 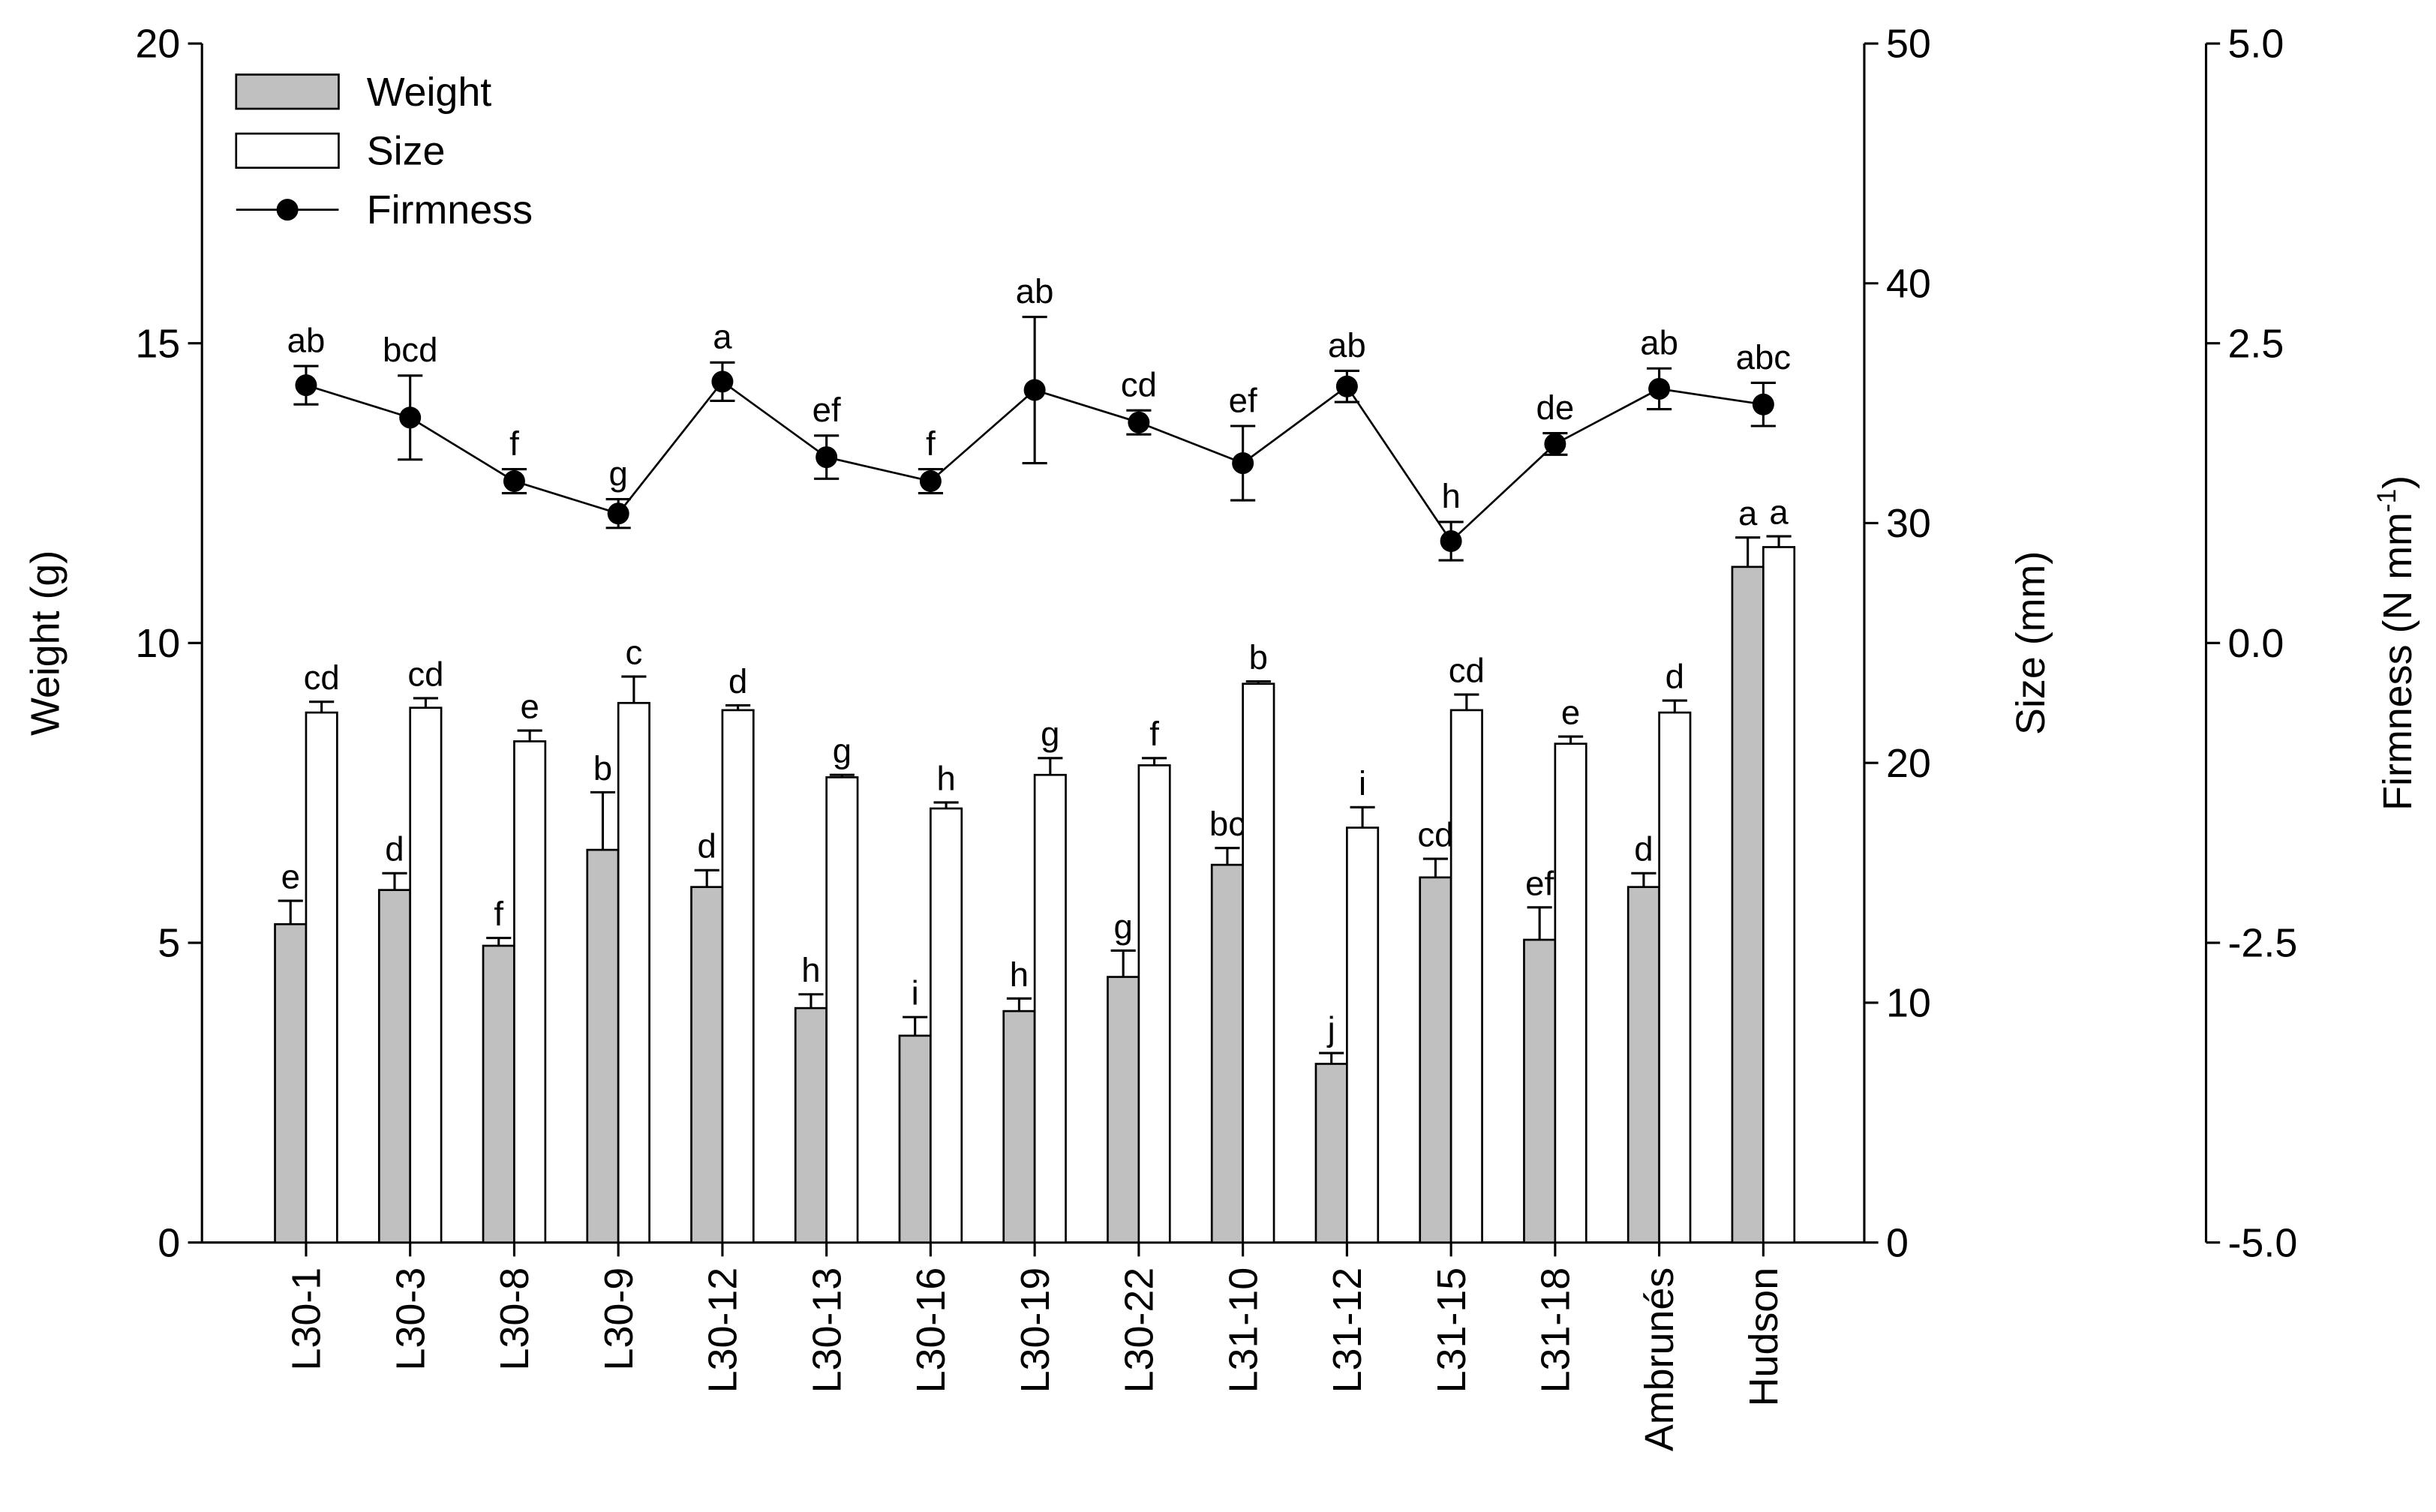 I want to click on x-tick-label: L31-15, so click(x=1451, y=1331).